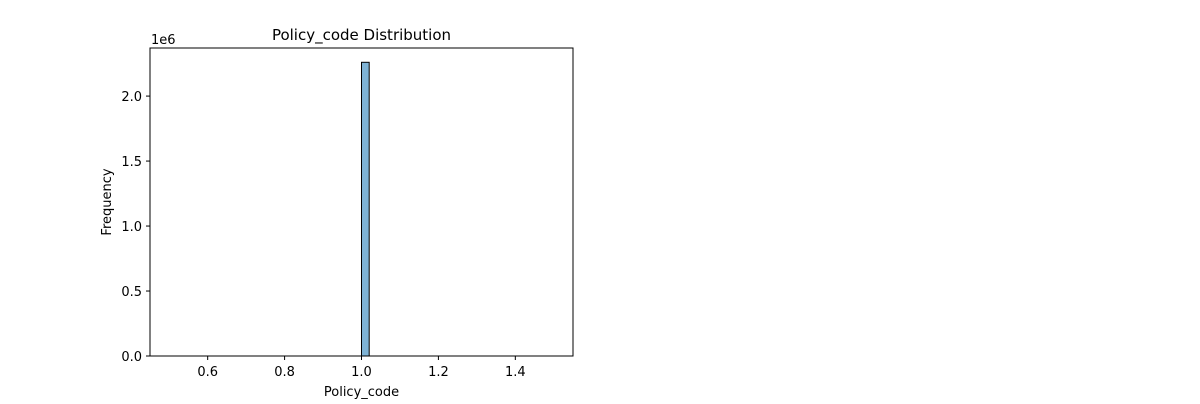  What do you see at coordinates (361, 392) in the screenshot?
I see `x-axis-label: Policy_code` at bounding box center [361, 392].